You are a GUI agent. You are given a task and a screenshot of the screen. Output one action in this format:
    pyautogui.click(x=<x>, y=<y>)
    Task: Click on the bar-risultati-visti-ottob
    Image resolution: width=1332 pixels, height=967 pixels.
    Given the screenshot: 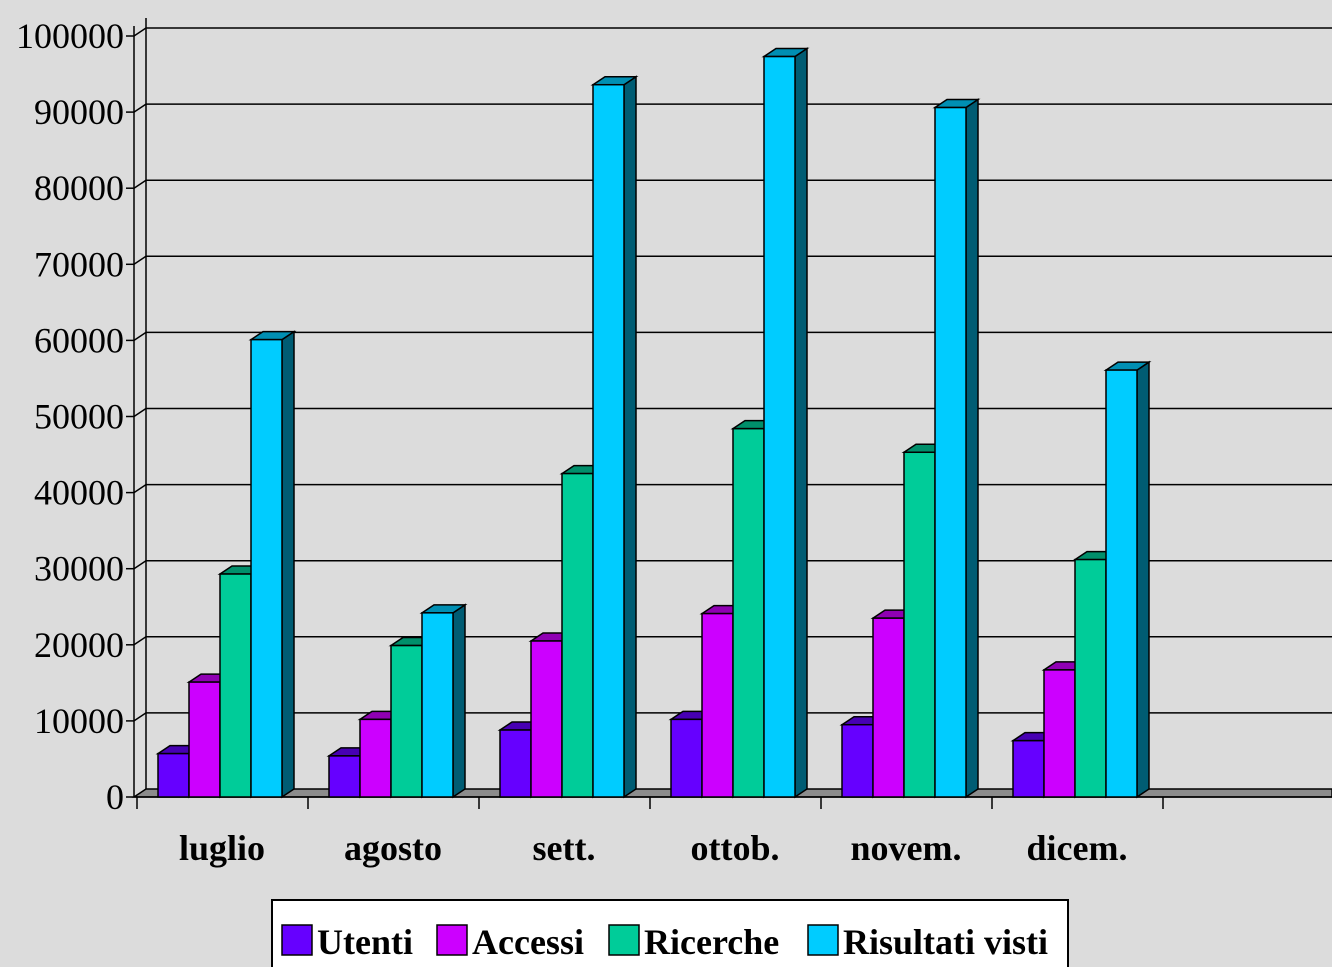 What is the action you would take?
    pyautogui.click(x=785, y=423)
    